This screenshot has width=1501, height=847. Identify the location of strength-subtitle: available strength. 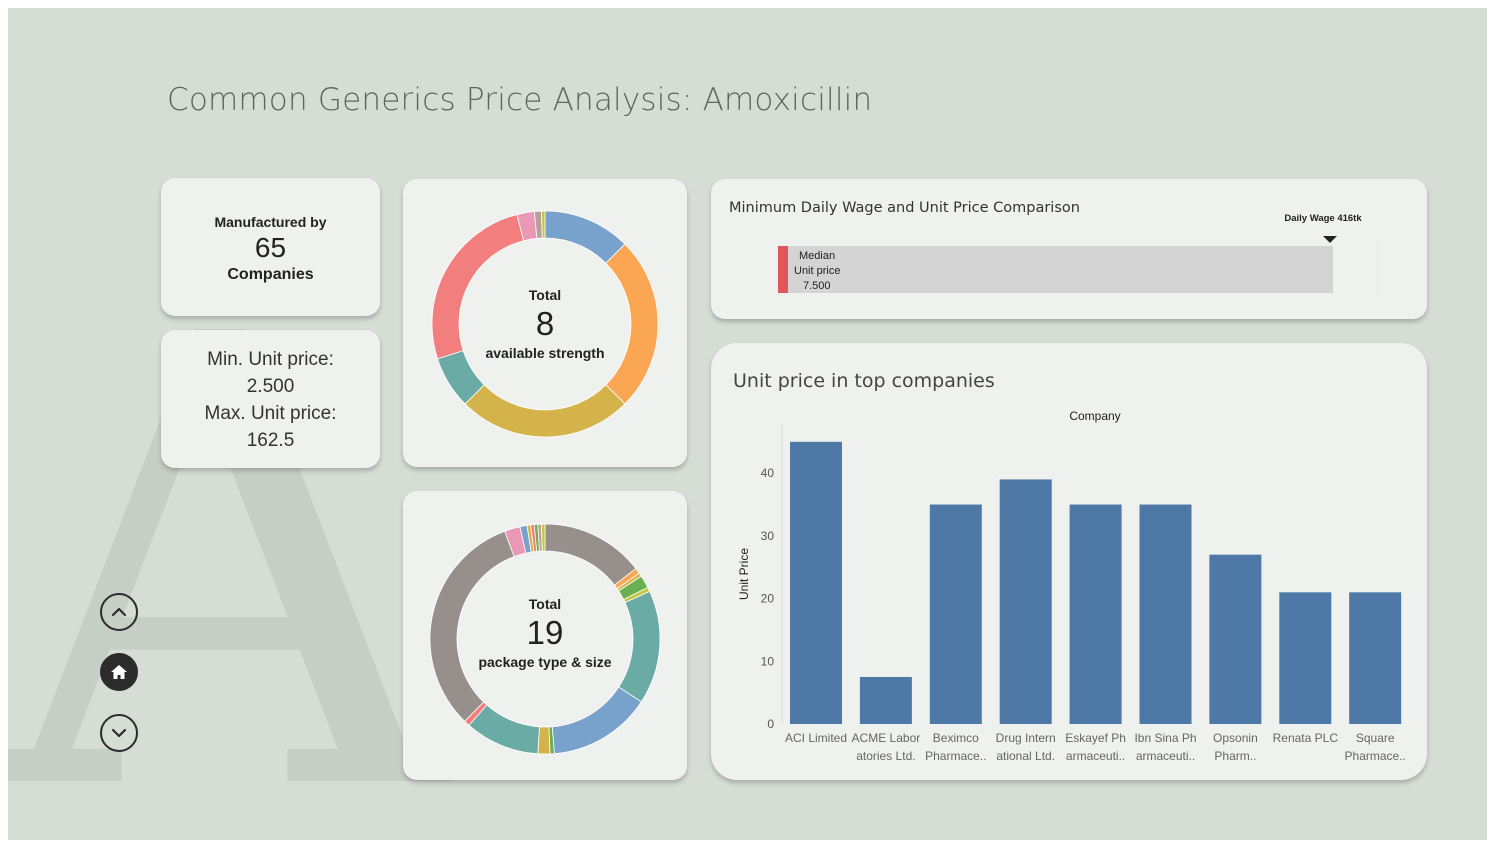
(545, 353).